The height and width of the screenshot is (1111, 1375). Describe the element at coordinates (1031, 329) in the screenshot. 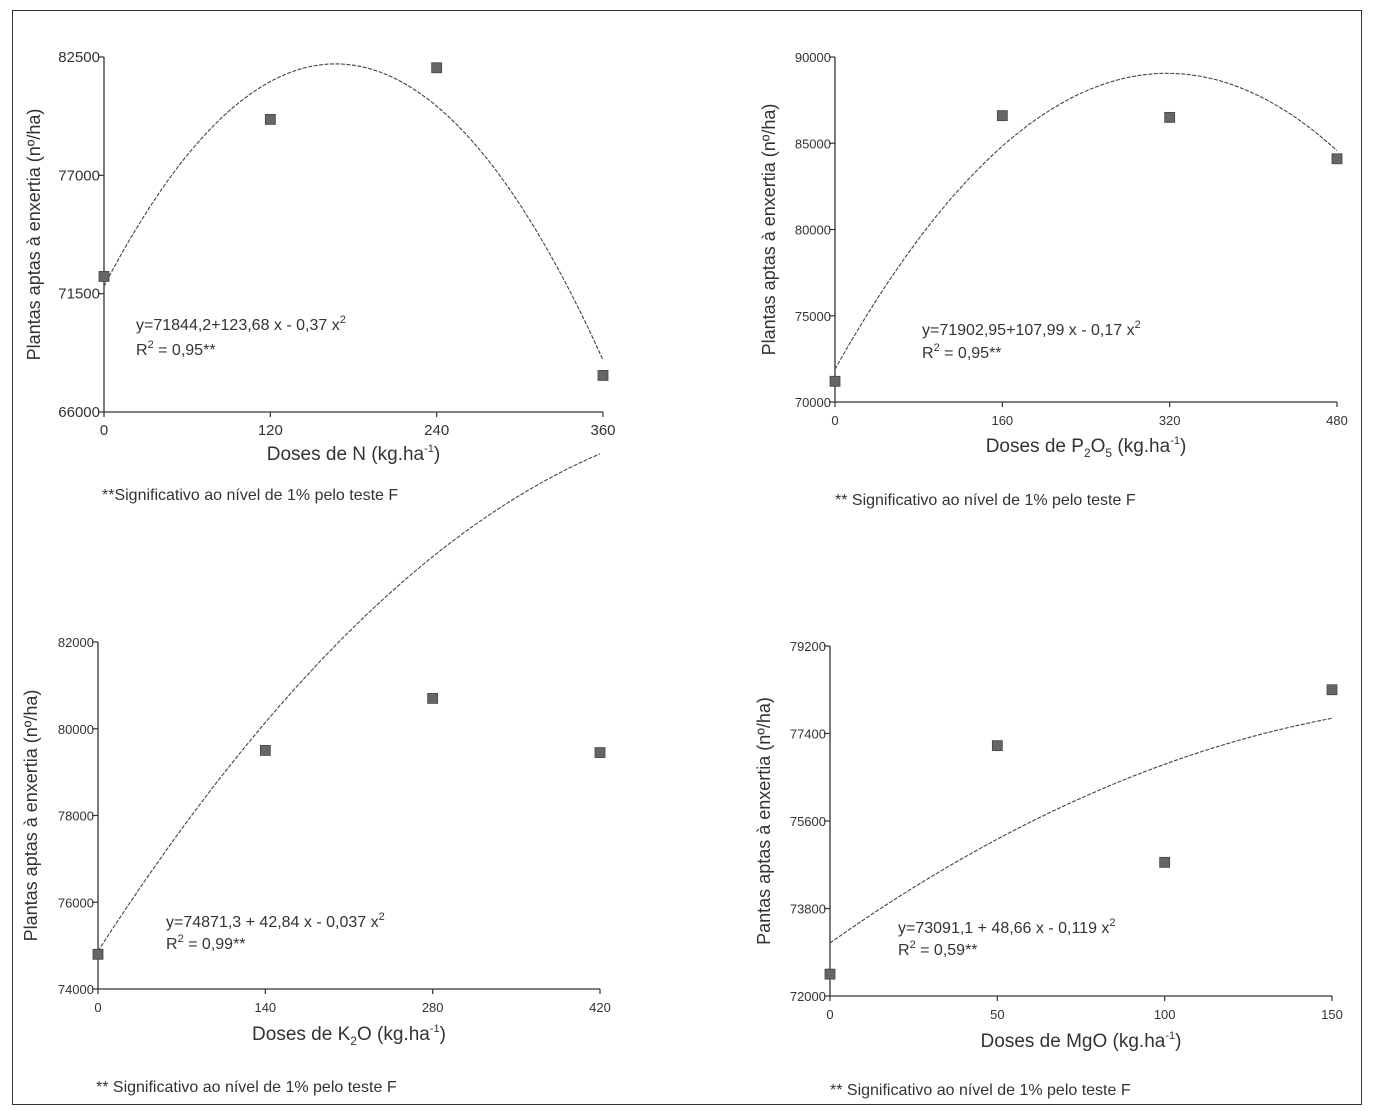

I see `regression-equation: y=71902,95+107,99 x - 0,17 x2` at that location.